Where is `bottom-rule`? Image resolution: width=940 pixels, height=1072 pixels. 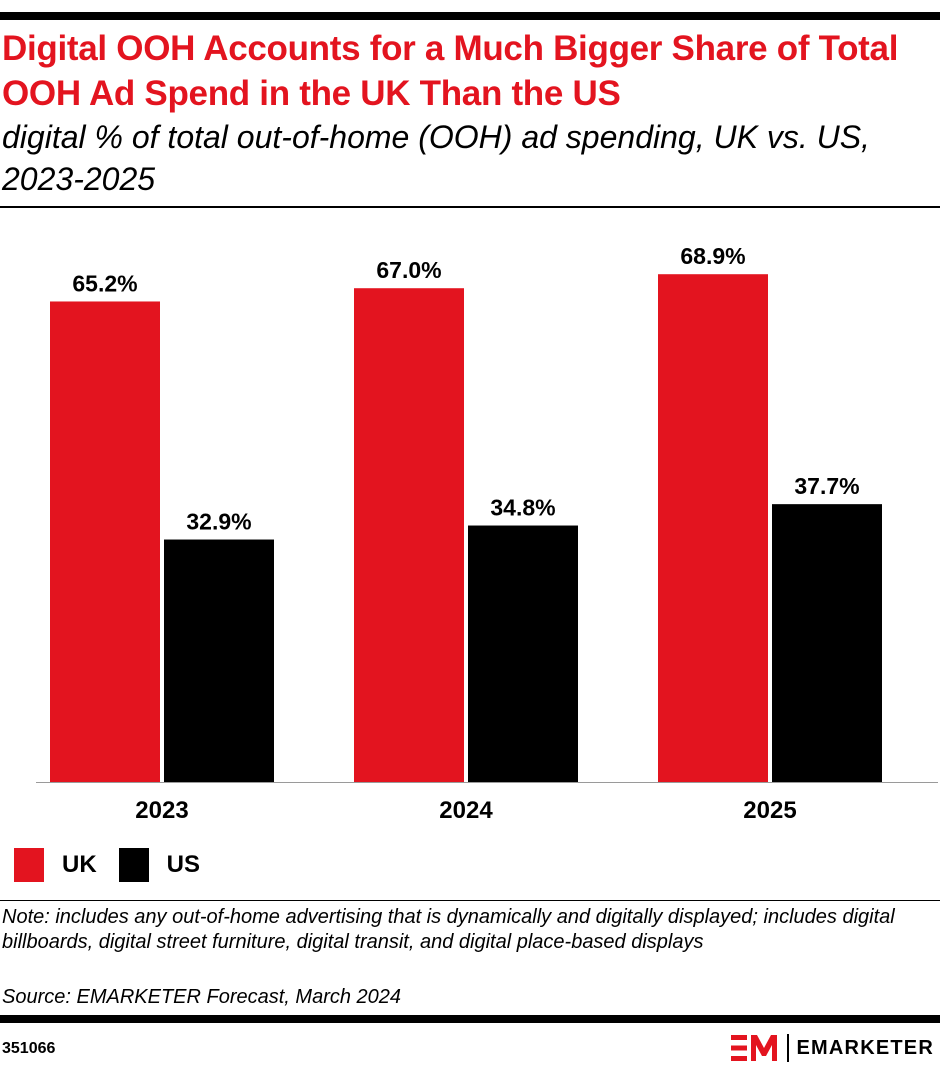
bottom-rule is located at coordinates (470, 1019).